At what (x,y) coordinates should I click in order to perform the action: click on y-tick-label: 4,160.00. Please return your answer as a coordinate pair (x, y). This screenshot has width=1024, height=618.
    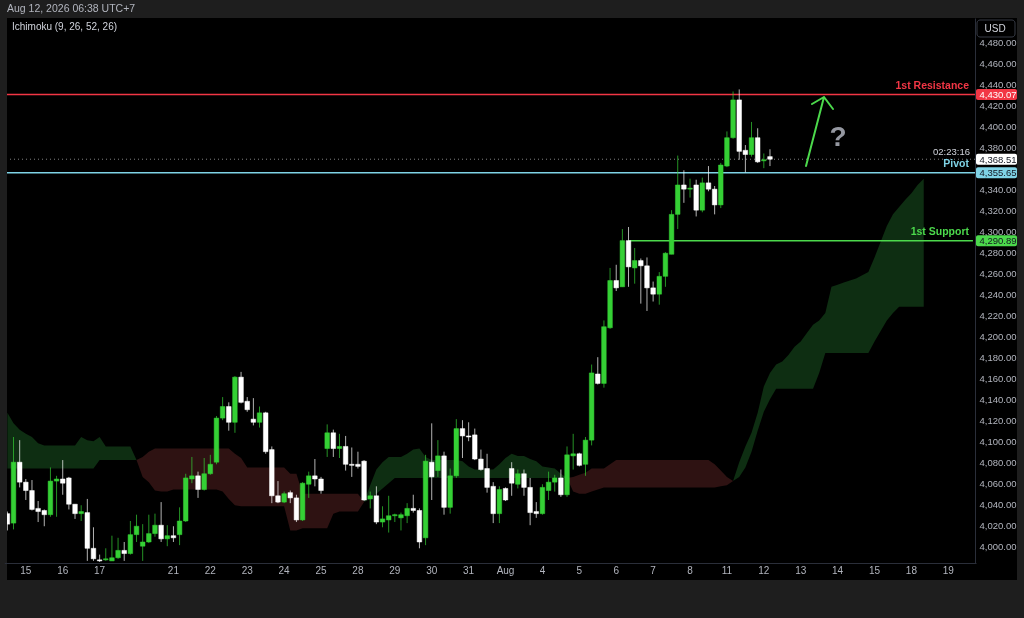
    Looking at the image, I should click on (998, 378).